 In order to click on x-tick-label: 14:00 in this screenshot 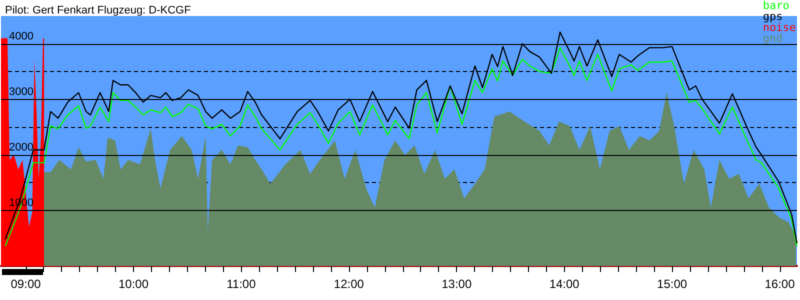, I will do `click(564, 284)`.